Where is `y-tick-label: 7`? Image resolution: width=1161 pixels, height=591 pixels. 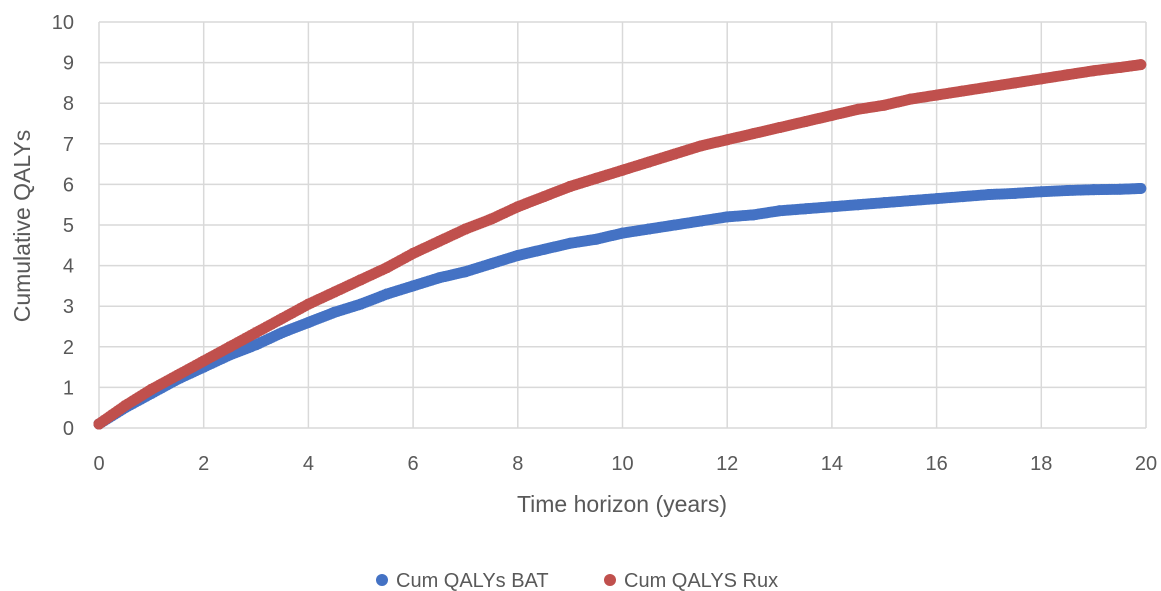
y-tick-label: 7 is located at coordinates (68, 145).